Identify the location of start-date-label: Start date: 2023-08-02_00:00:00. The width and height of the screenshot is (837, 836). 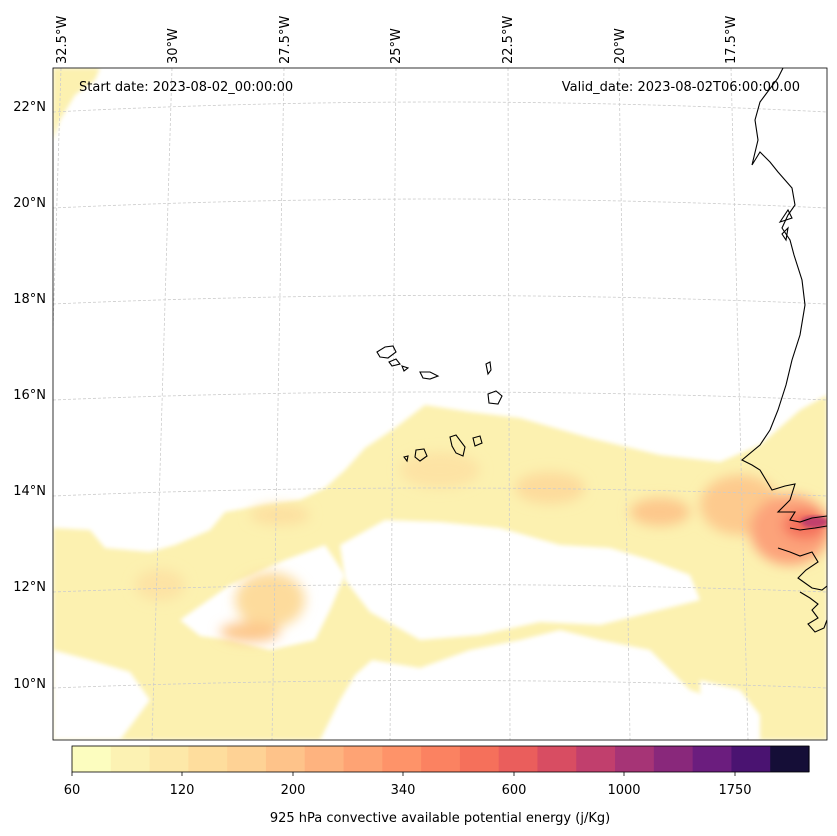
(186, 87).